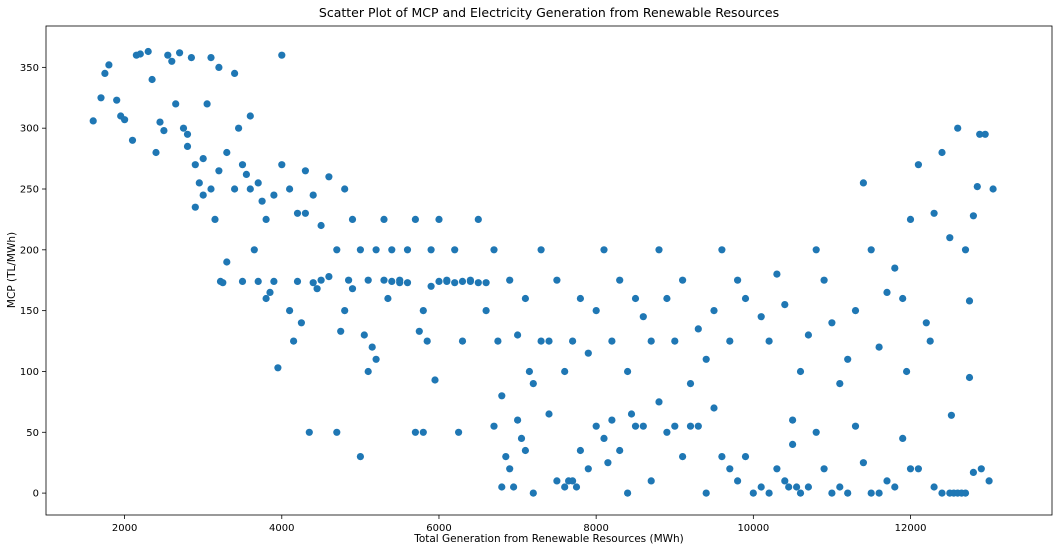 The height and width of the screenshot is (550, 1062). What do you see at coordinates (29, 129) in the screenshot?
I see `y-tick-label: 300` at bounding box center [29, 129].